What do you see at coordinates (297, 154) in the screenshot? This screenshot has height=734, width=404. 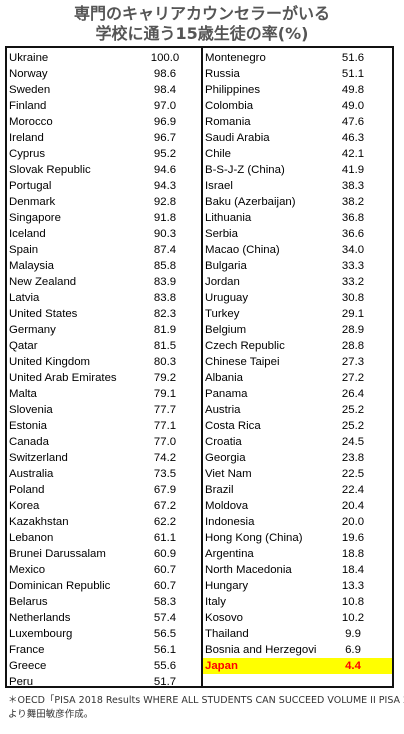 I see `table-row: Chile 42.1` at bounding box center [297, 154].